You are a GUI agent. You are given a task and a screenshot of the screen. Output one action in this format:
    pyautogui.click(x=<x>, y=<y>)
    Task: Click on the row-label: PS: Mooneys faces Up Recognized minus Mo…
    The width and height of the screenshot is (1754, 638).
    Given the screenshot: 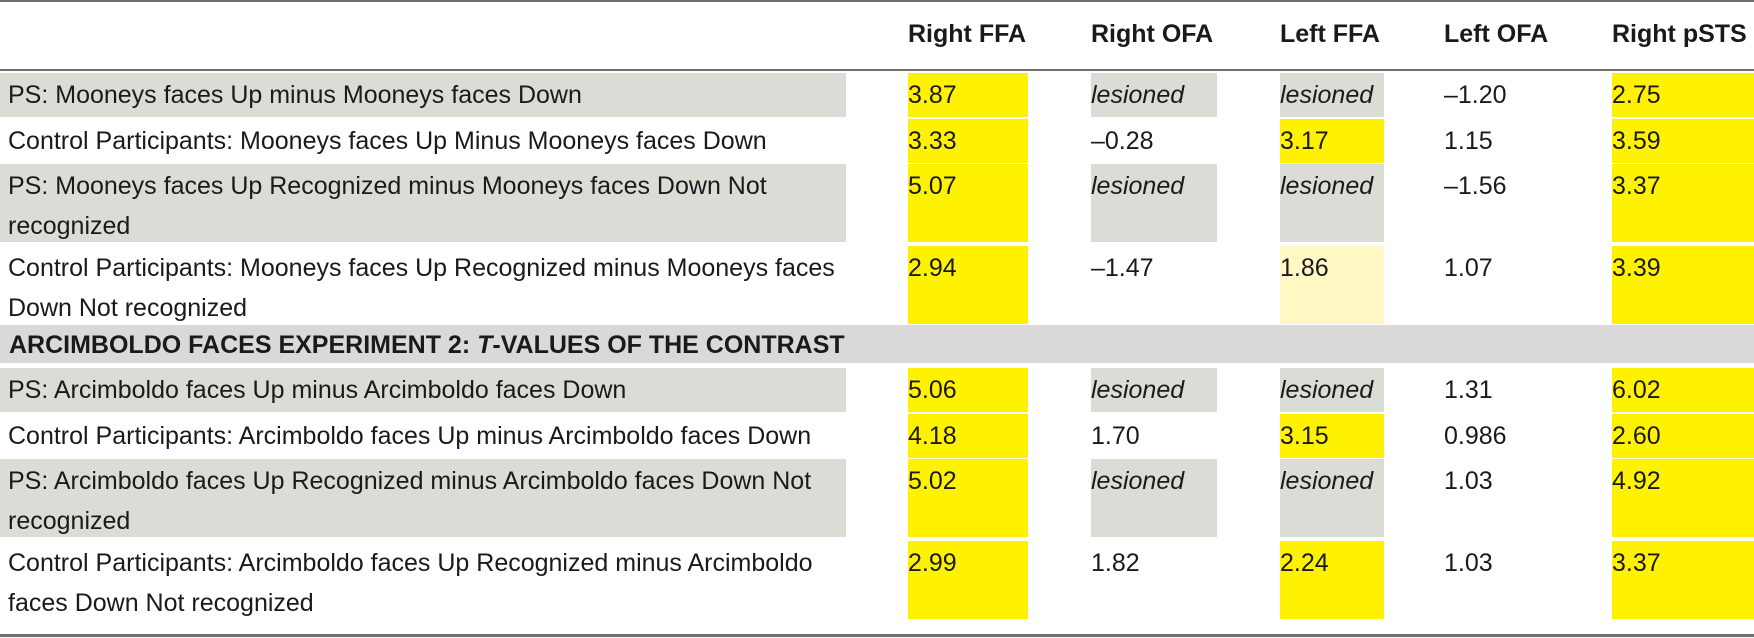 What is the action you would take?
    pyautogui.click(x=387, y=186)
    